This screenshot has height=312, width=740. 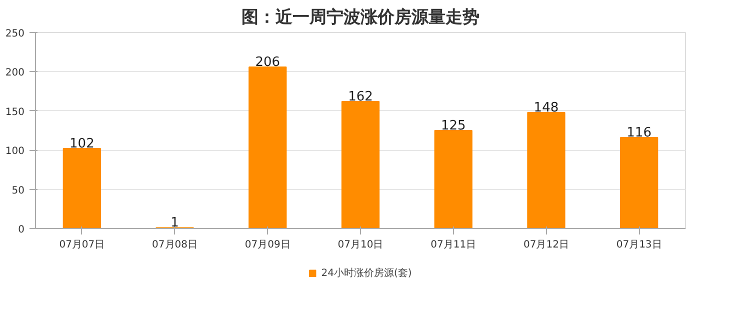 What do you see at coordinates (361, 18) in the screenshot?
I see `chart-title: 图：近一周宁波涨价房源量走势` at bounding box center [361, 18].